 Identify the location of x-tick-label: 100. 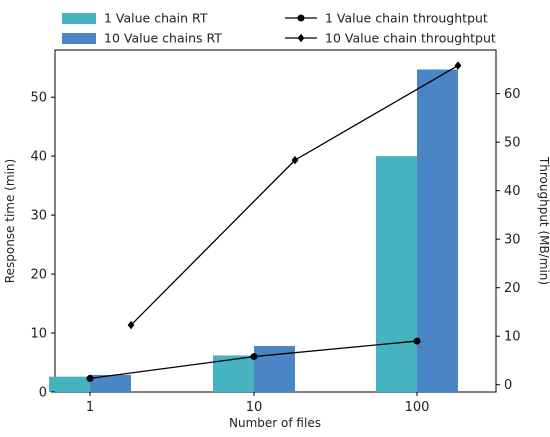
(417, 407).